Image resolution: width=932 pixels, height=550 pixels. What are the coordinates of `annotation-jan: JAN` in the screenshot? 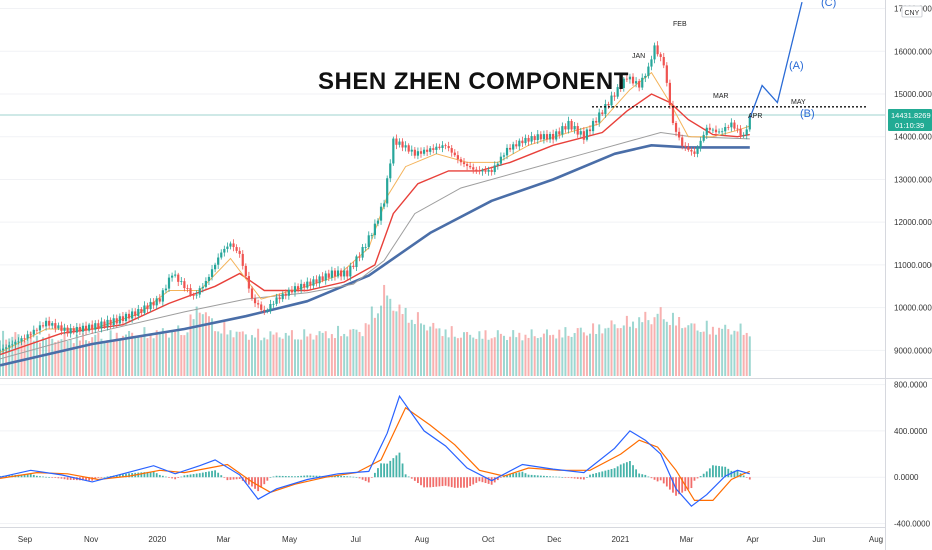 It's located at (638, 56).